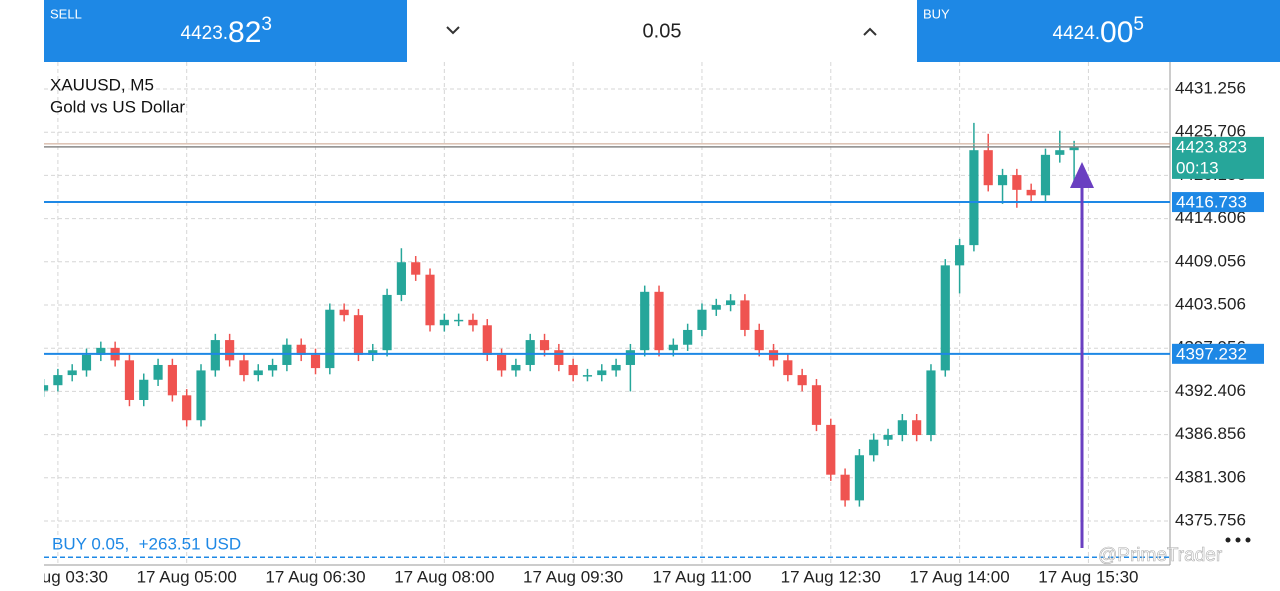 The image size is (1280, 591). Describe the element at coordinates (444, 576) in the screenshot. I see `x-tick-label: 17 Aug 08:00` at that location.